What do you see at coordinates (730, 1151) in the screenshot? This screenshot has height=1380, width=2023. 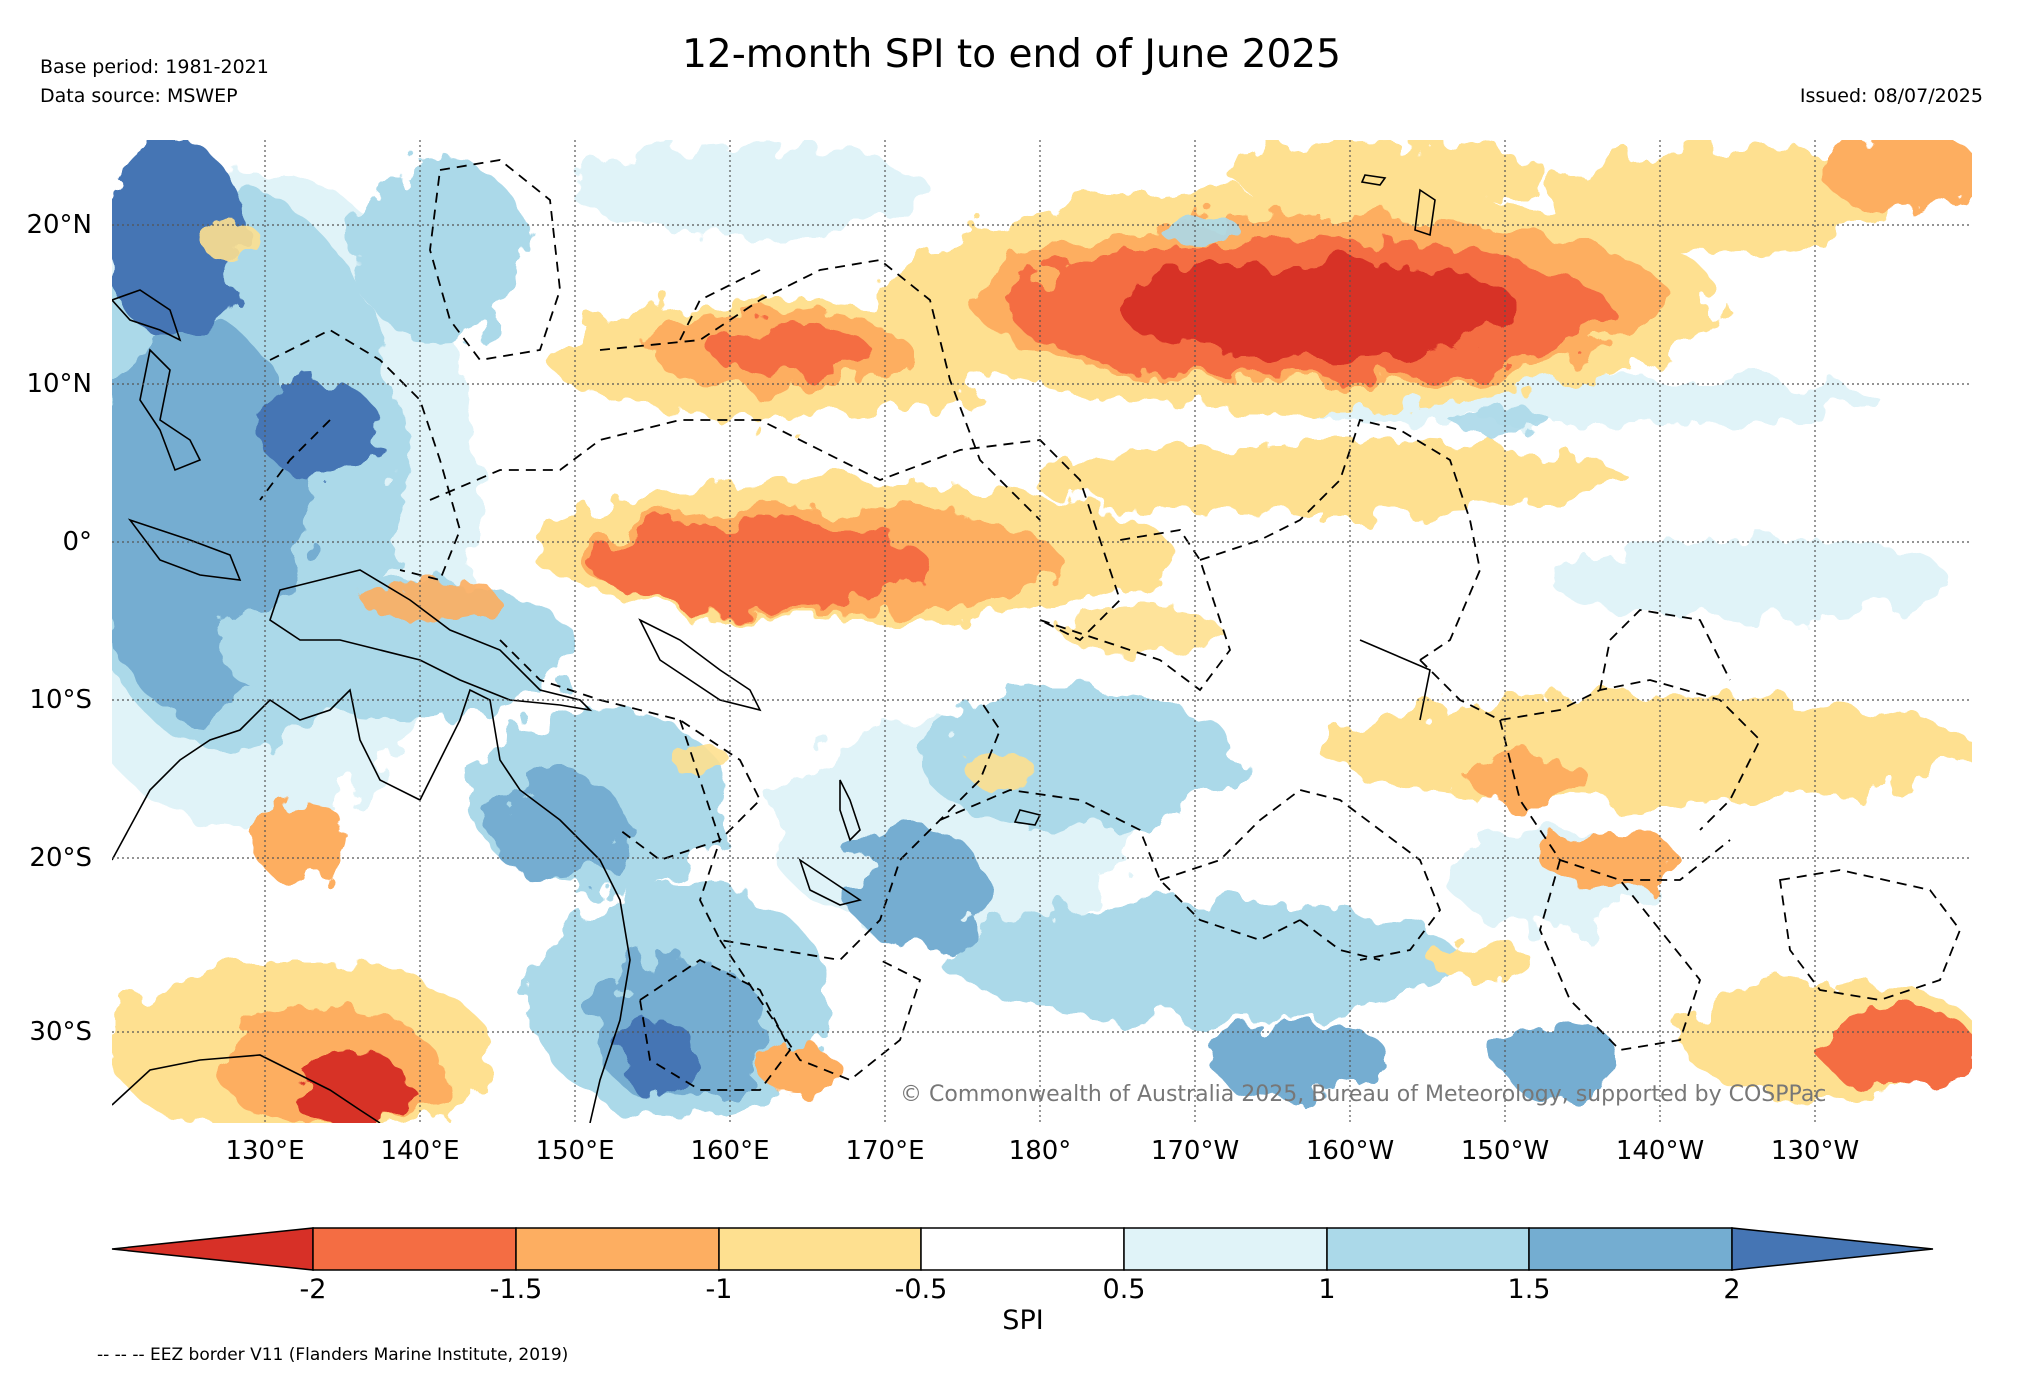 I see `x-tick-label: 160°E` at bounding box center [730, 1151].